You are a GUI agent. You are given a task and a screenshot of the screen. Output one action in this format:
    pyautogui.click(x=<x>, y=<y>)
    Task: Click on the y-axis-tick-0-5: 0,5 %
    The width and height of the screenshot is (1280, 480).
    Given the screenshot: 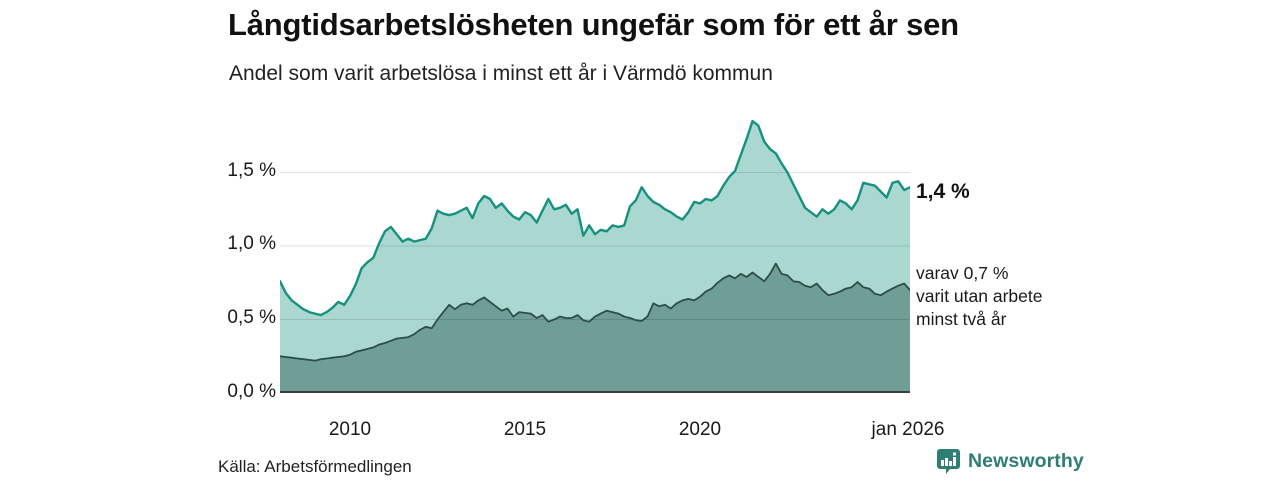 What is the action you would take?
    pyautogui.click(x=251, y=317)
    